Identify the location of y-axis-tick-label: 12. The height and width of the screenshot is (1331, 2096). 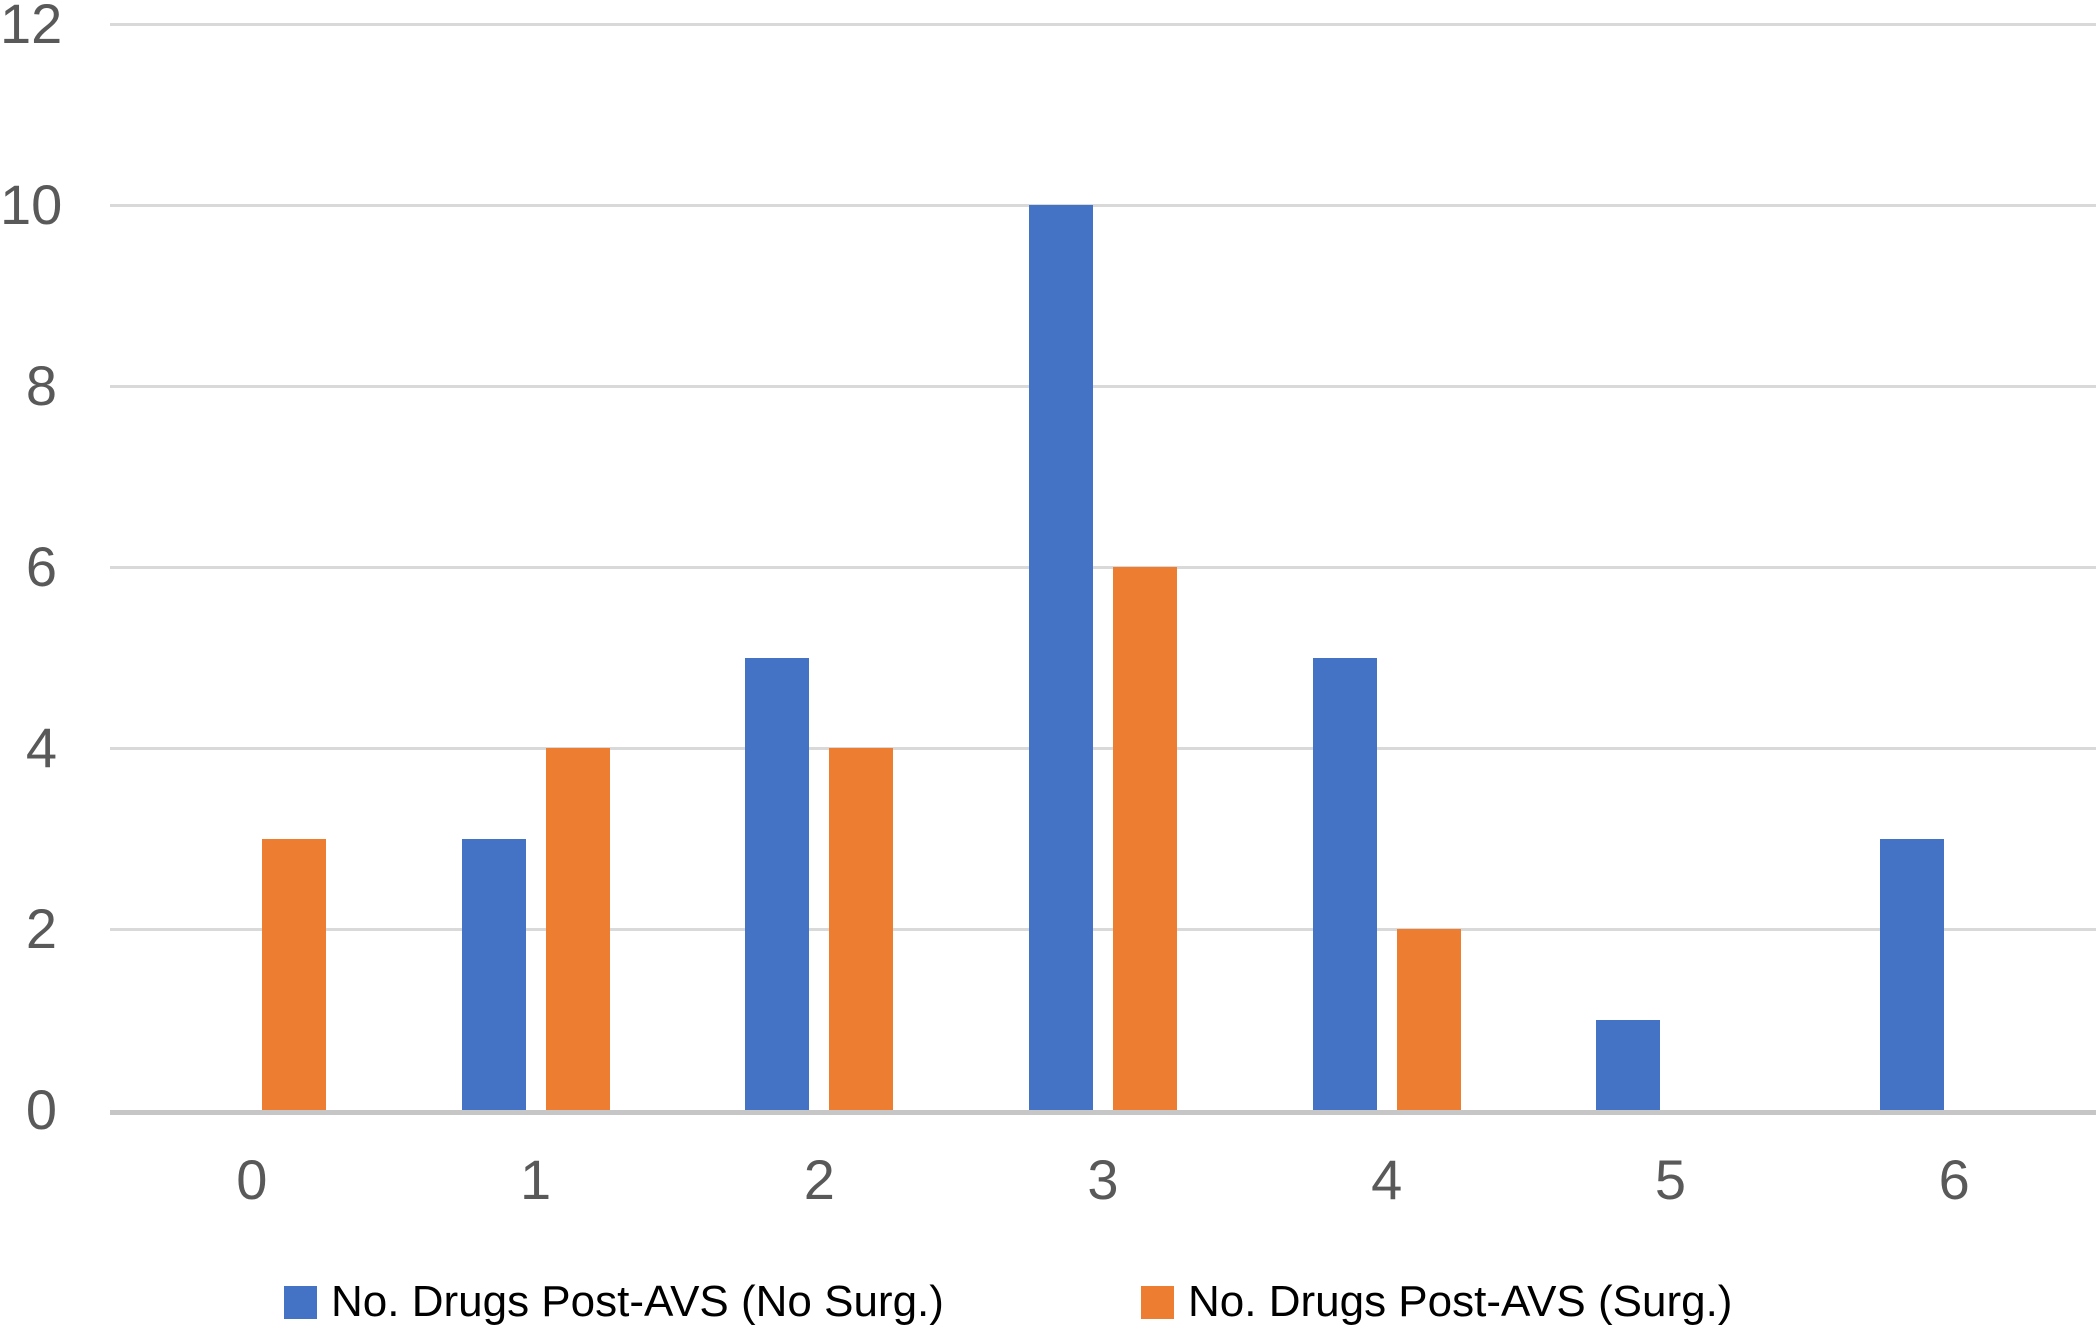
(31, 27).